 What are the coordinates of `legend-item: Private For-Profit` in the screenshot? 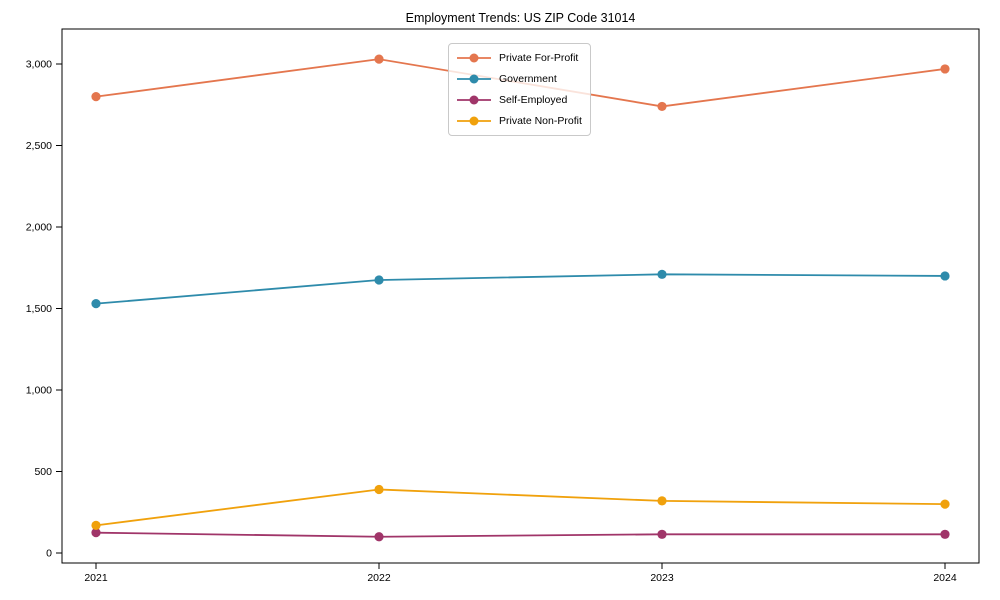 It's located at (519, 58).